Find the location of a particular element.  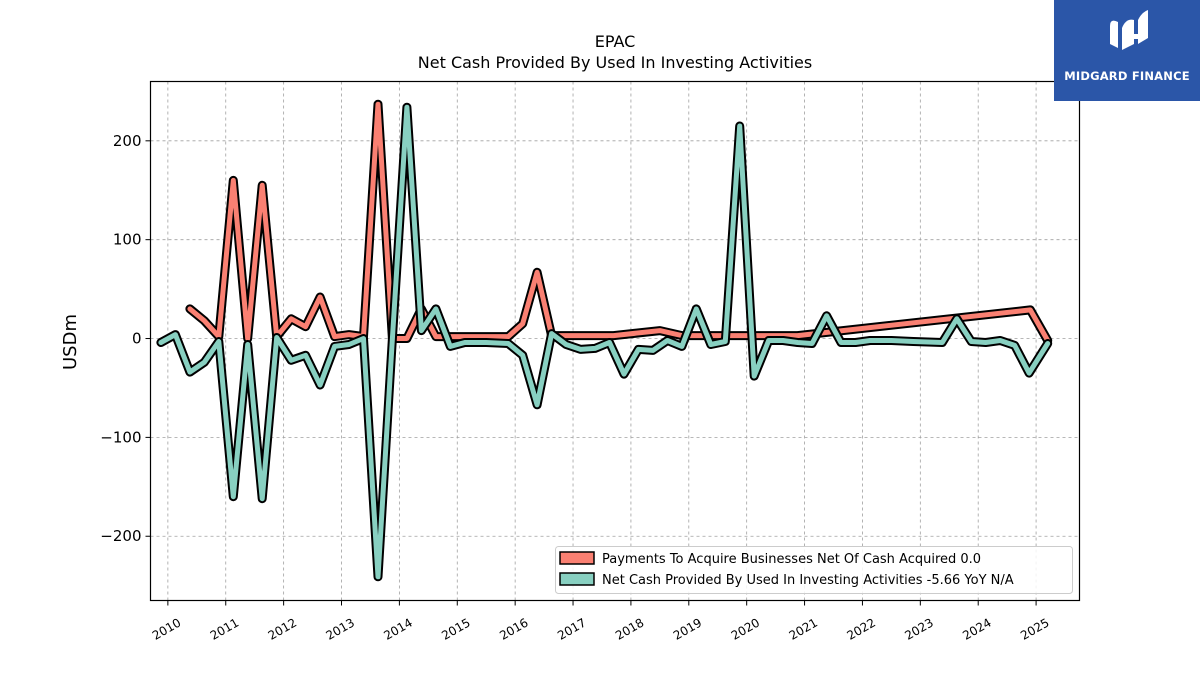

chart-title: EPAC is located at coordinates (615, 41).